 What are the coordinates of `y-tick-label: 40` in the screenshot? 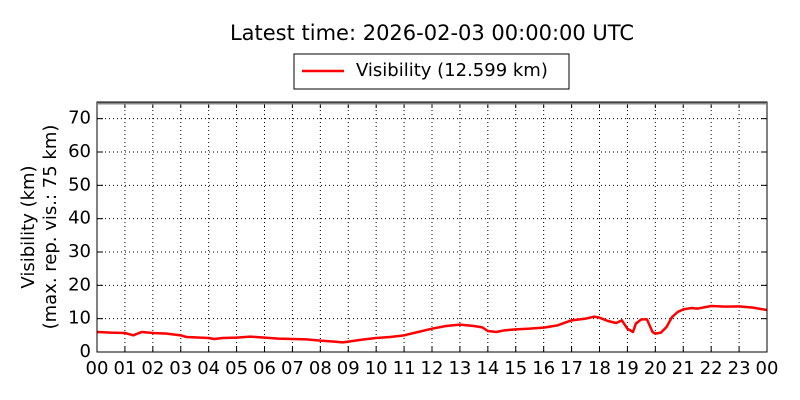 It's located at (79, 218).